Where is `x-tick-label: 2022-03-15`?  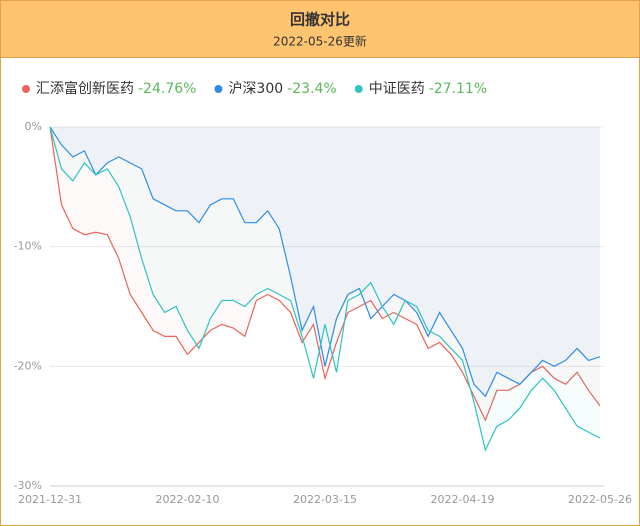 x-tick-label: 2022-03-15 is located at coordinates (325, 499).